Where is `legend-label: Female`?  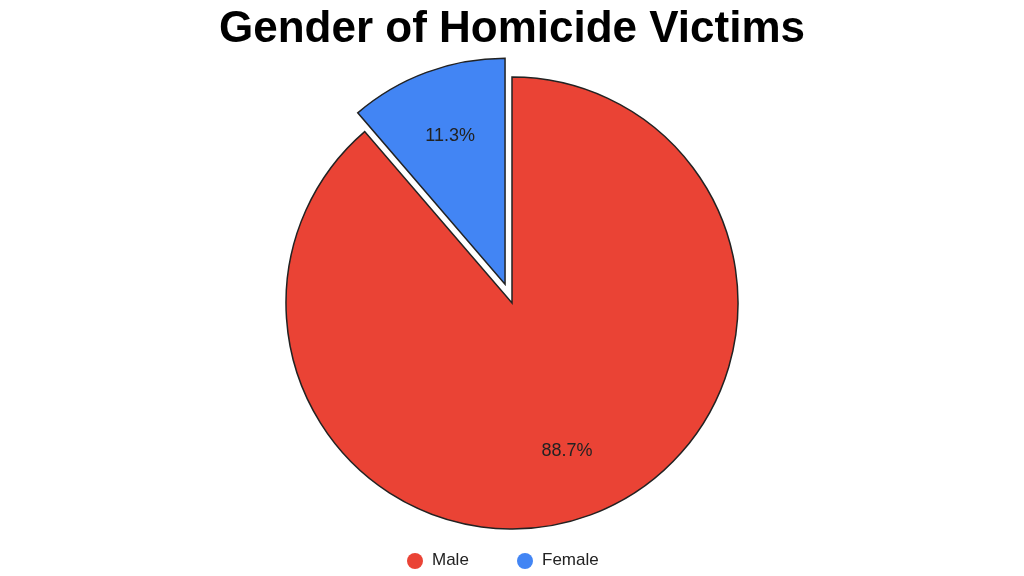 legend-label: Female is located at coordinates (570, 560).